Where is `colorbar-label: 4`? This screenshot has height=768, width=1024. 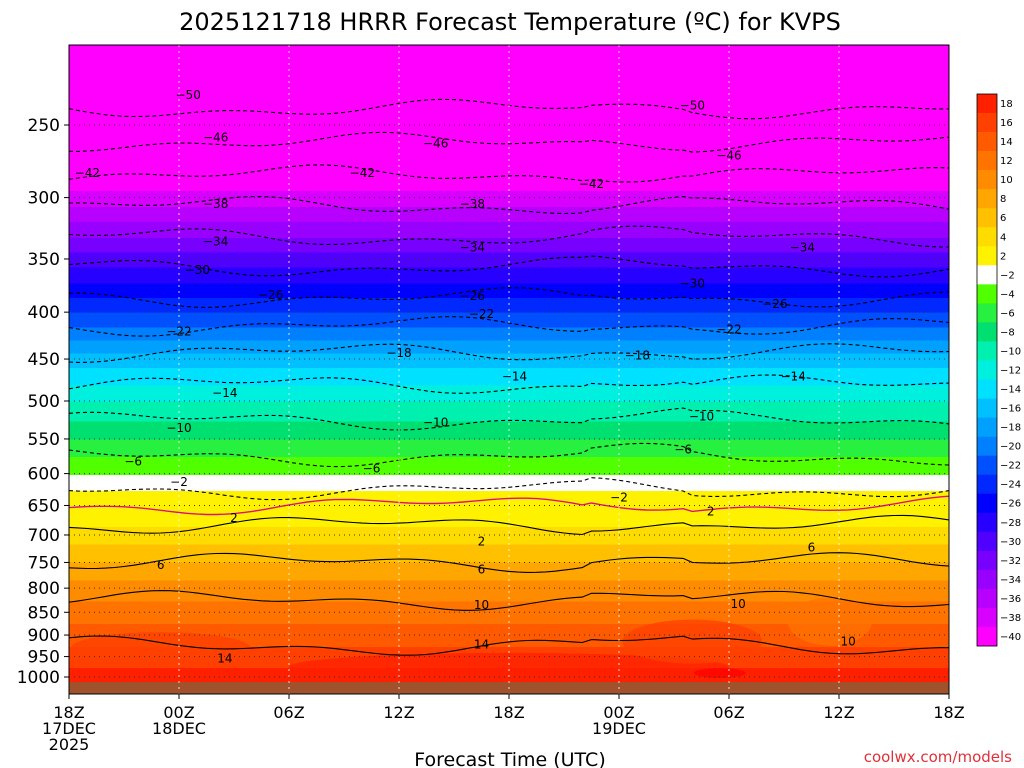 colorbar-label: 4 is located at coordinates (1003, 237).